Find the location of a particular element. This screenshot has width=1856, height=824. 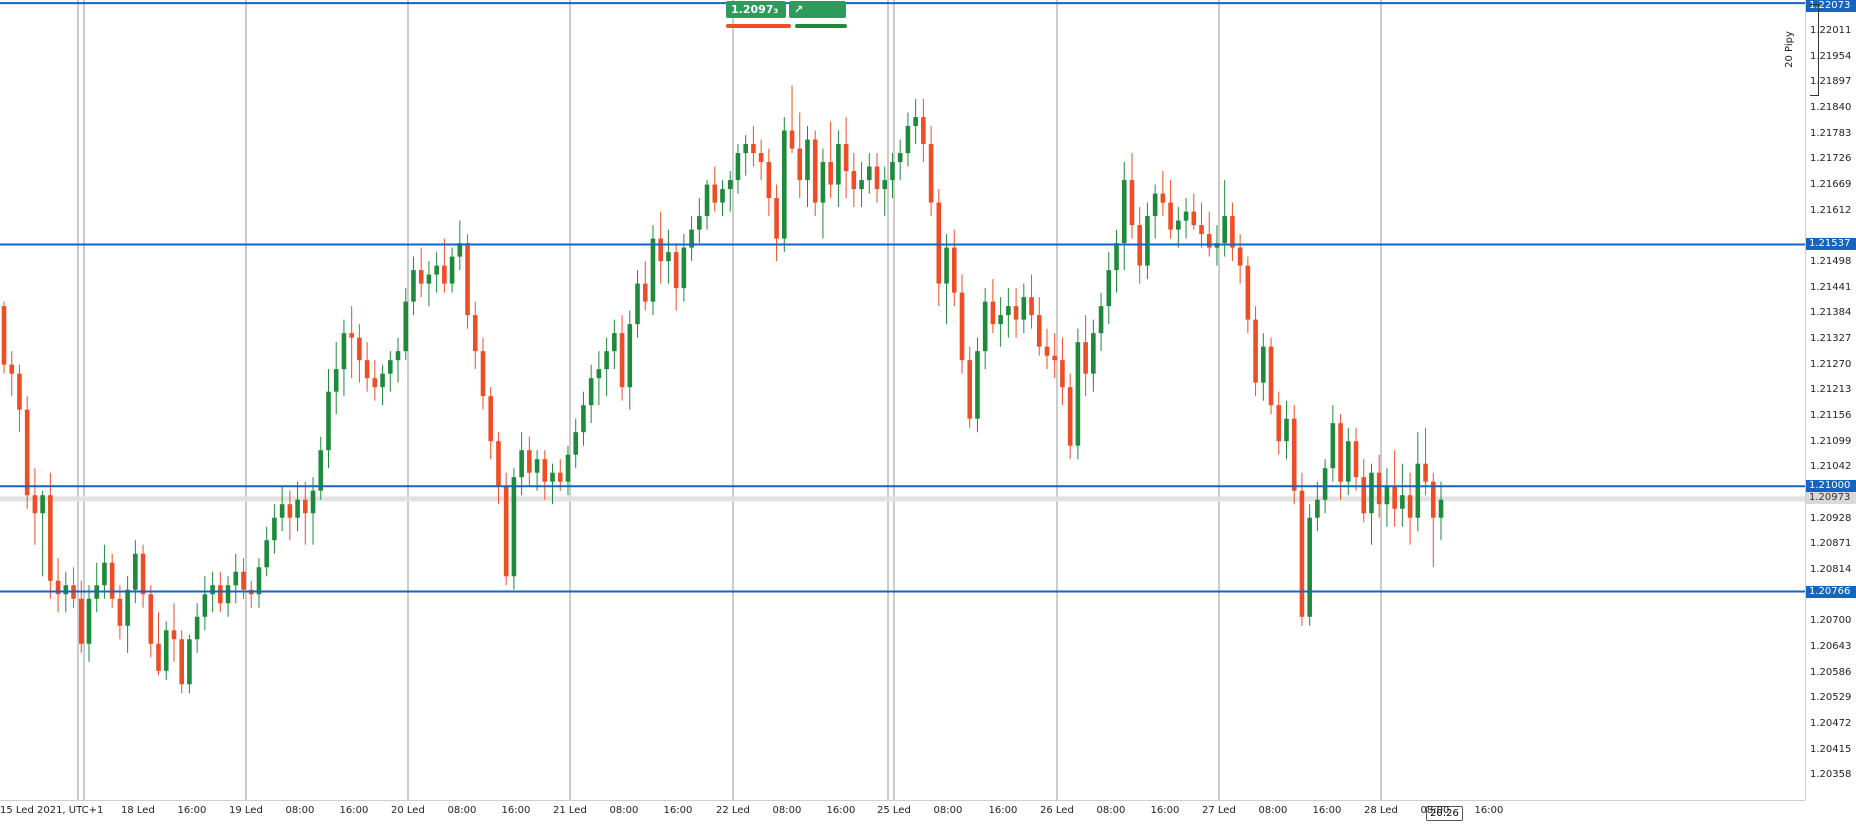

price-tick-label: 1.20871 is located at coordinates (1831, 544).